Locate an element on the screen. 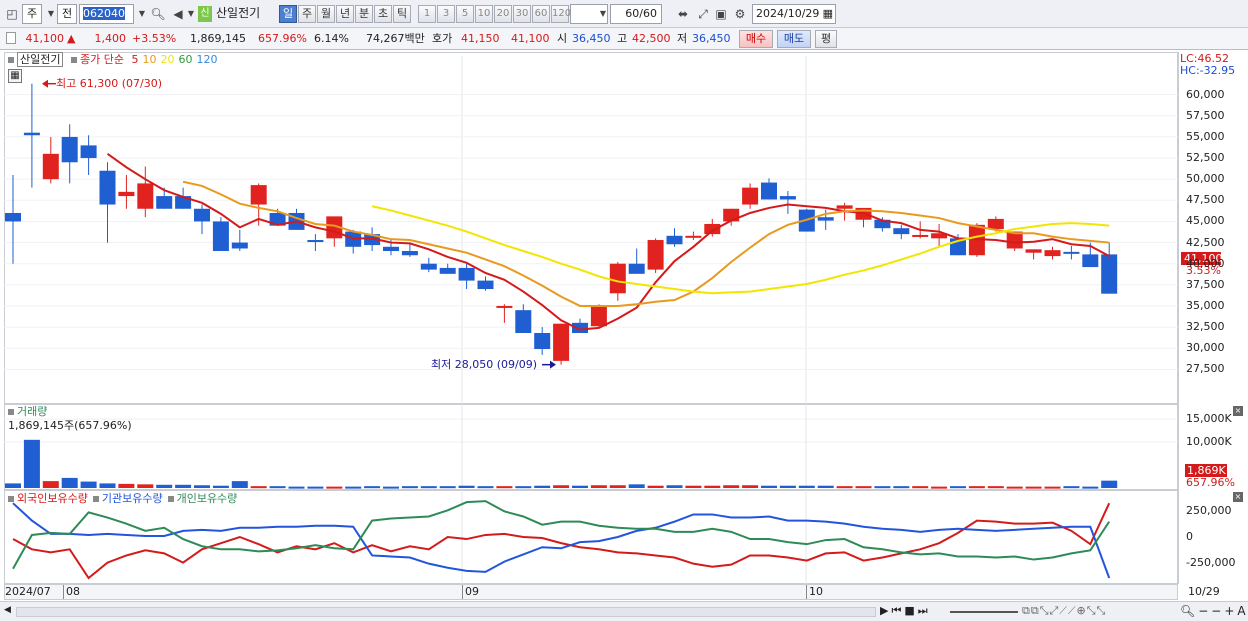 The width and height of the screenshot is (1248, 621). window-icon: ◰ is located at coordinates (12, 14).